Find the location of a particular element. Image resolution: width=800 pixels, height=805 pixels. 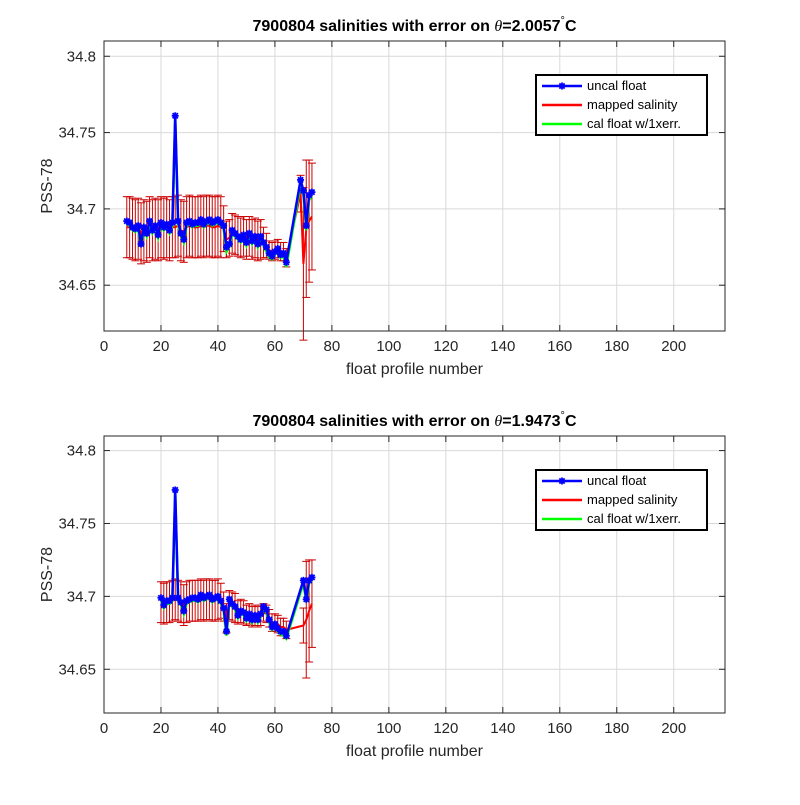

x-tick-label: 0 is located at coordinates (104, 728).